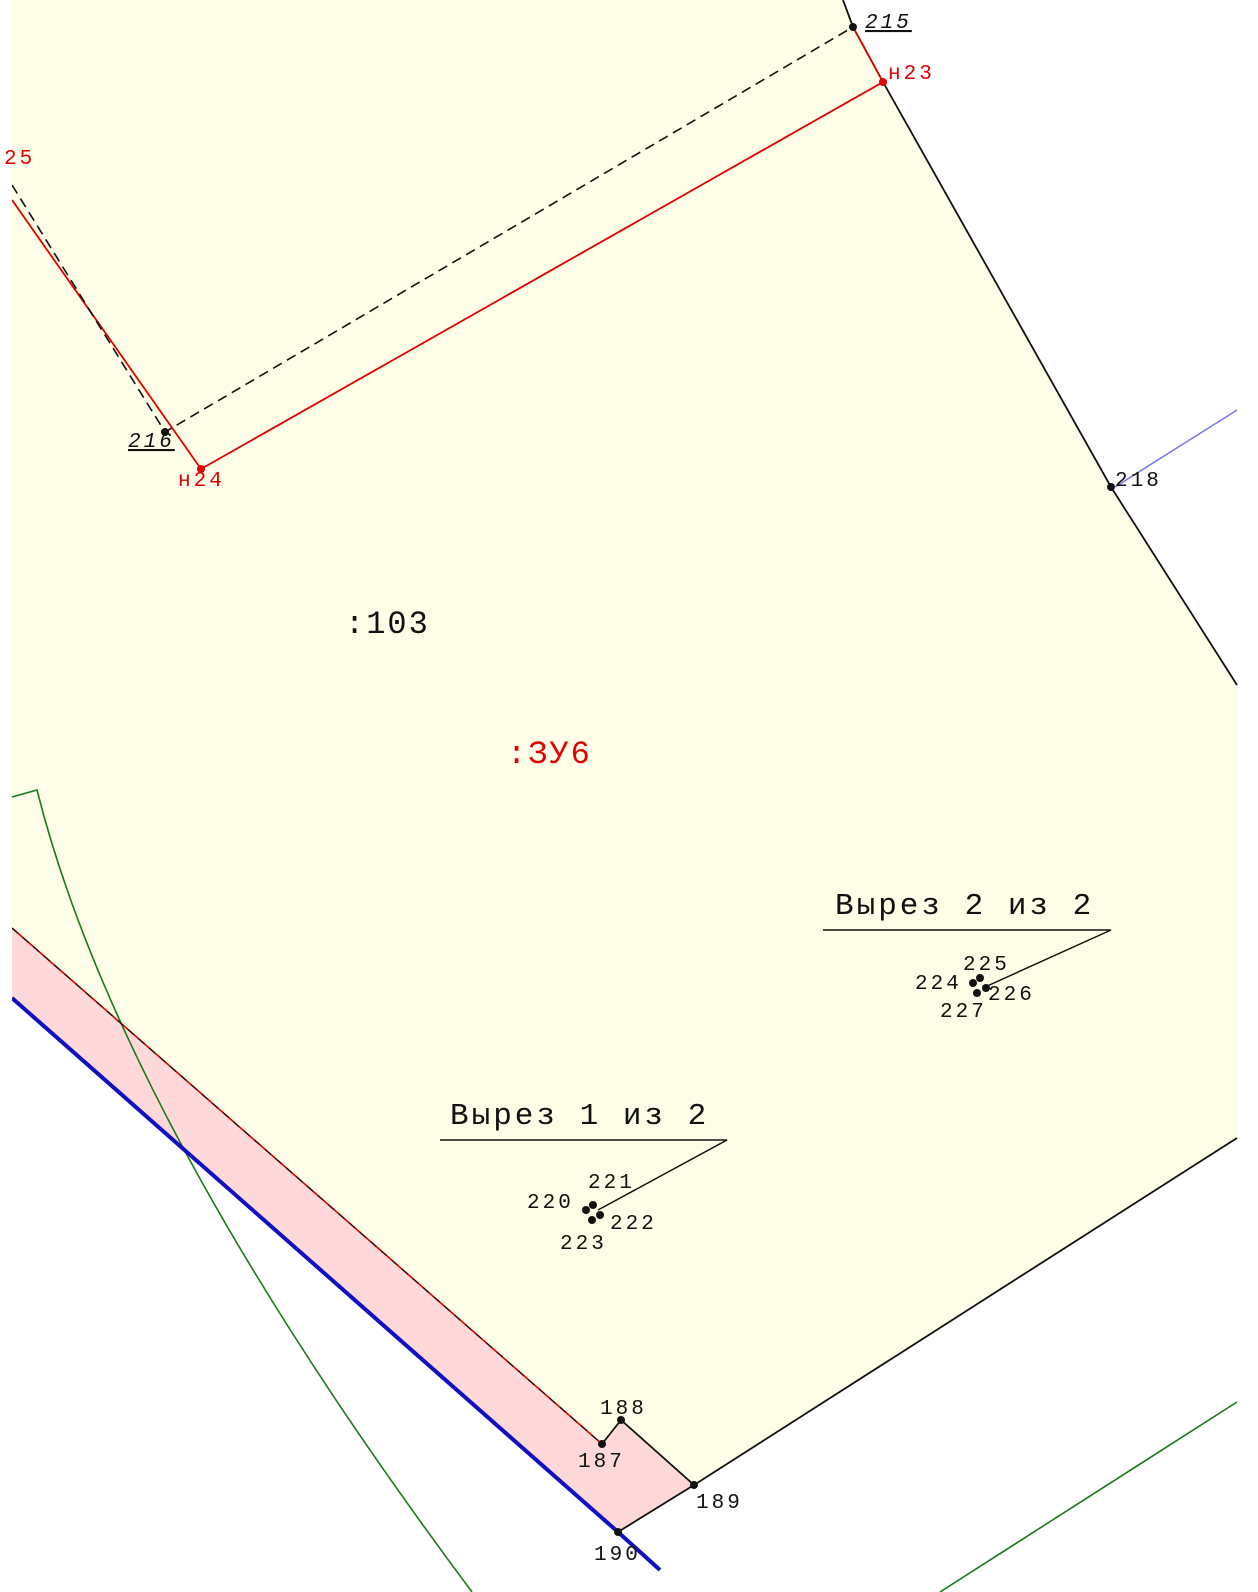 The width and height of the screenshot is (1258, 1592). Describe the element at coordinates (938, 984) in the screenshot. I see `point-label: 224` at that location.